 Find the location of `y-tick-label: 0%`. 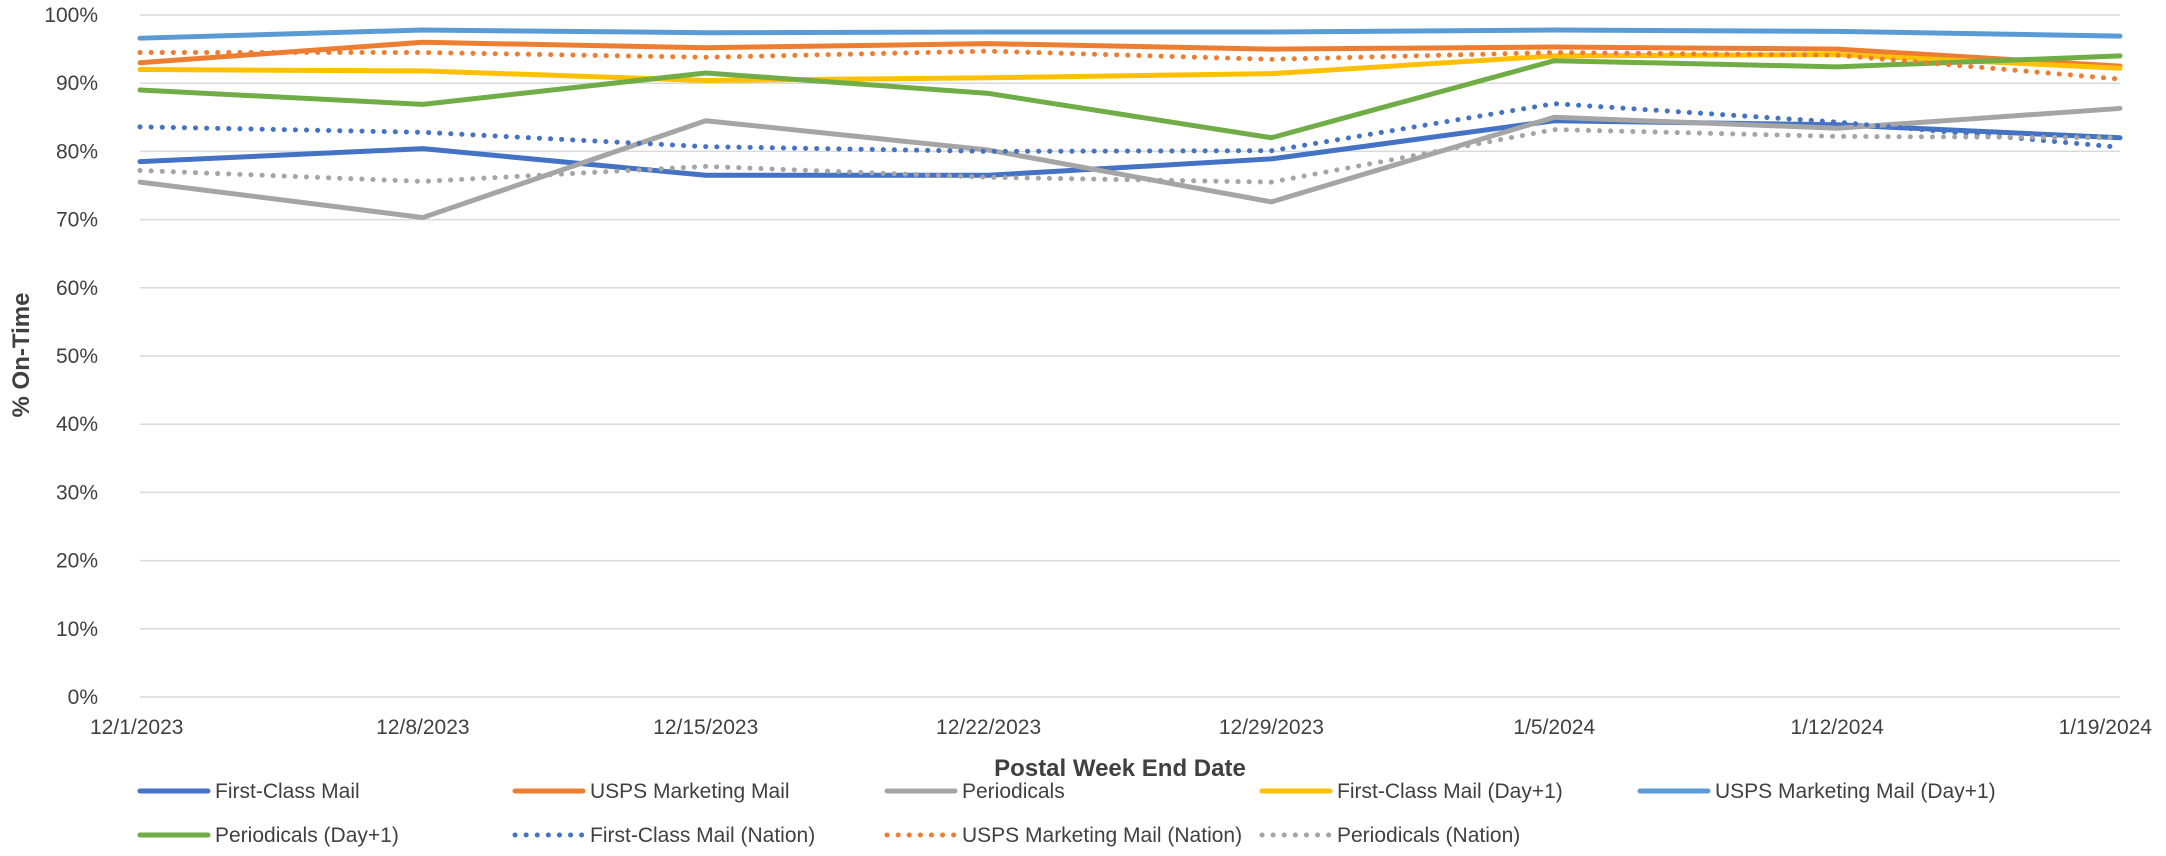

y-tick-label: 0% is located at coordinates (83, 697).